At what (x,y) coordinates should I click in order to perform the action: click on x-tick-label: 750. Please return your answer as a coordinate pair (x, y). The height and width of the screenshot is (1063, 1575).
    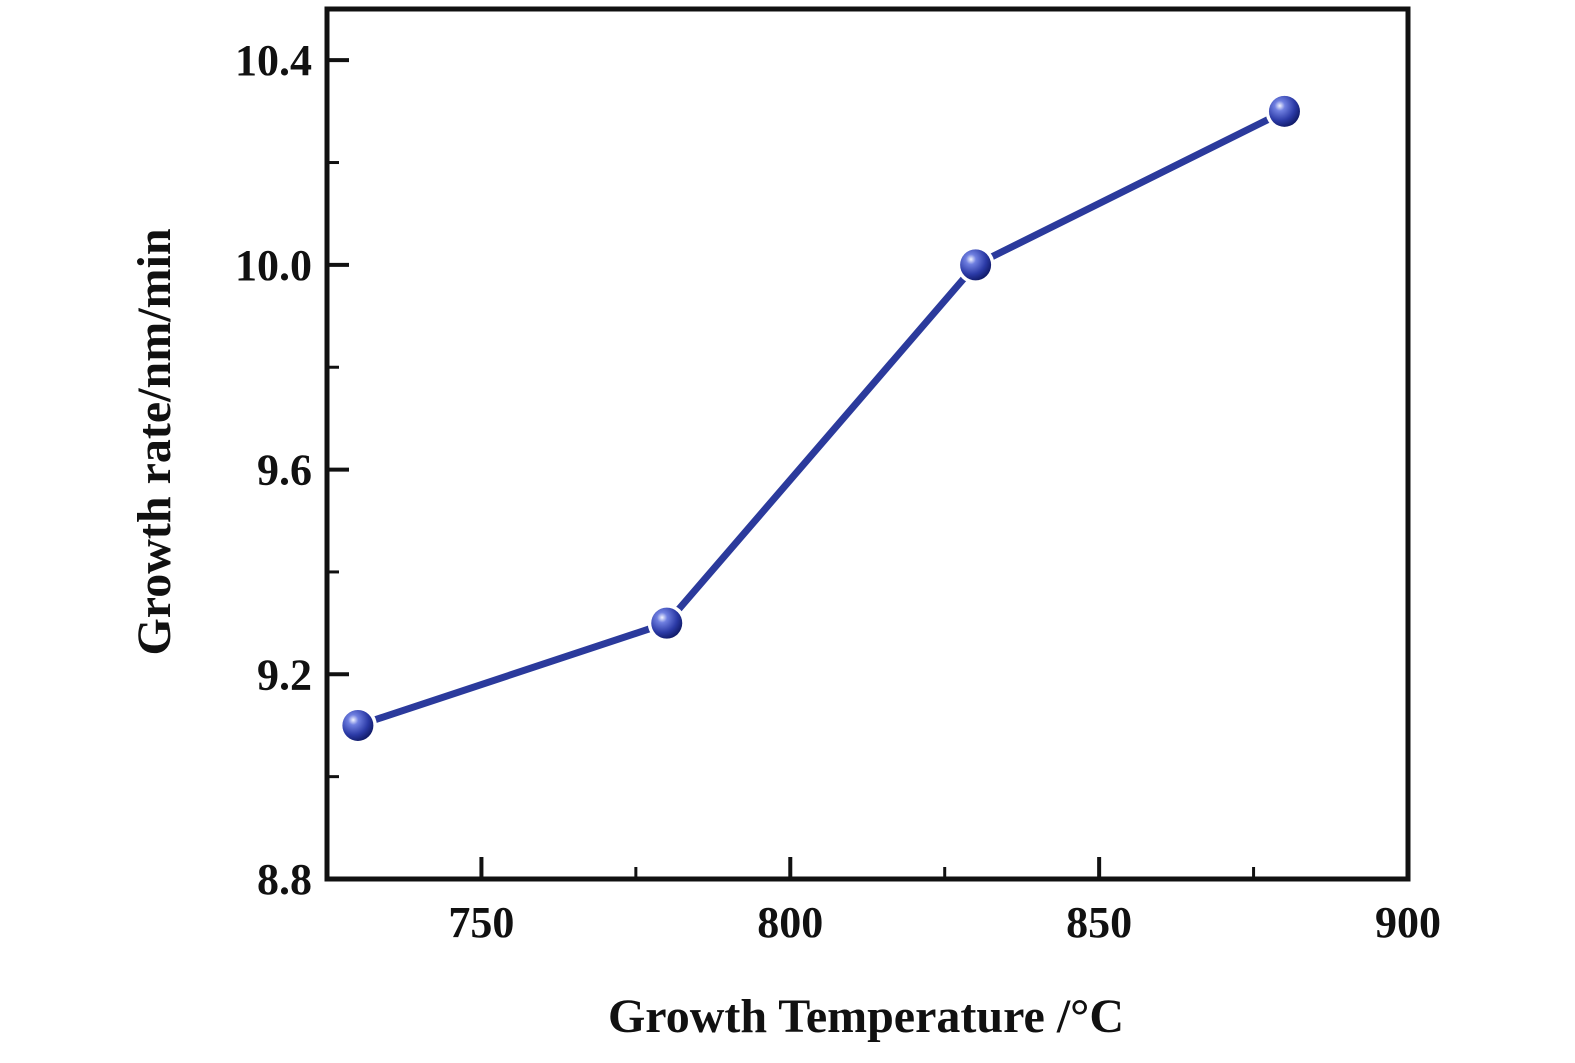
    Looking at the image, I should click on (481, 922).